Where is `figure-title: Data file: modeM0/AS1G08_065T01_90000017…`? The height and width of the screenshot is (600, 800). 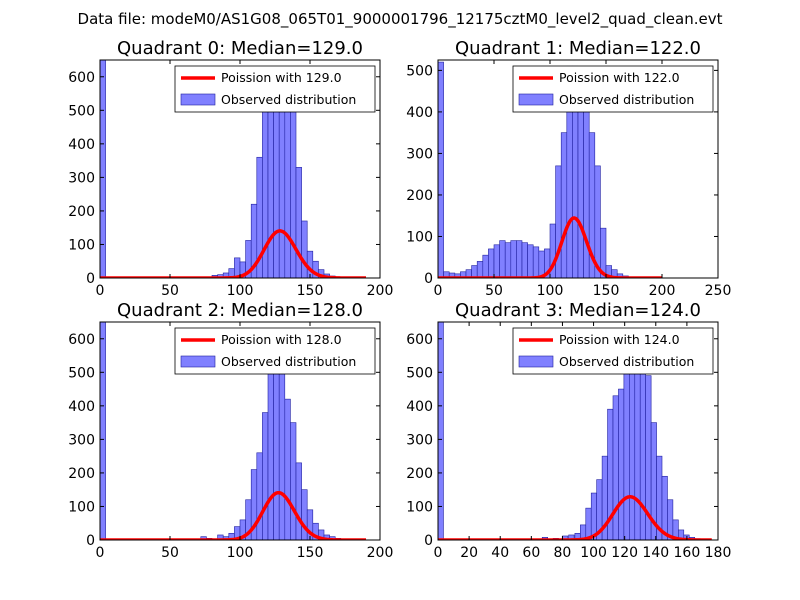
figure-title: Data file: modeM0/AS1G08_065T01_90000017… is located at coordinates (400, 19).